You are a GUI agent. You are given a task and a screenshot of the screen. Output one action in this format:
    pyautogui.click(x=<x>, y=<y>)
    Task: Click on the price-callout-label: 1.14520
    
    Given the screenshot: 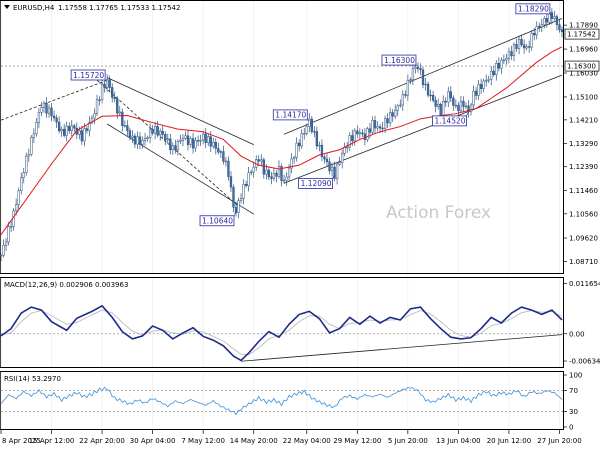 What is the action you would take?
    pyautogui.click(x=450, y=121)
    